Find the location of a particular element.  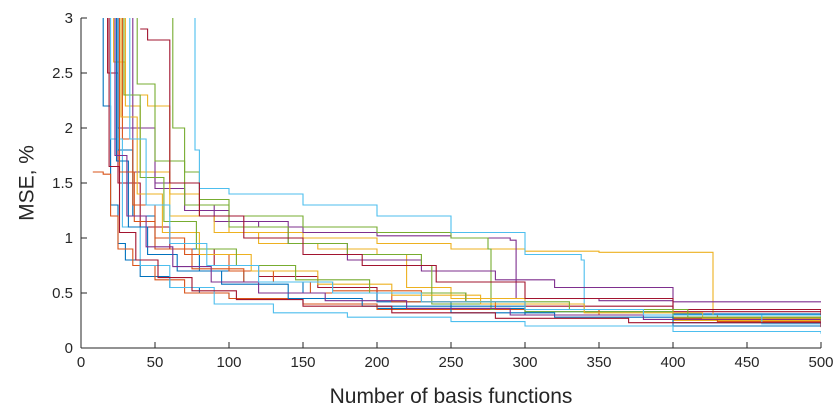

y-tick-label: 2 is located at coordinates (69, 128).